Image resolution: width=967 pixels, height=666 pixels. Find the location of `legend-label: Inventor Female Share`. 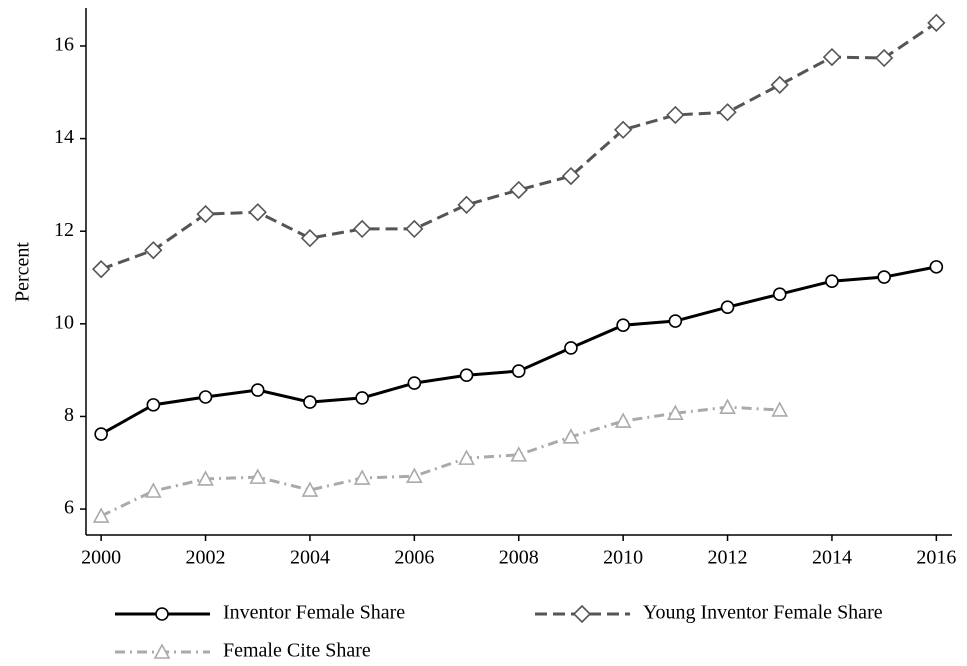

legend-label: Inventor Female Share is located at coordinates (314, 613).